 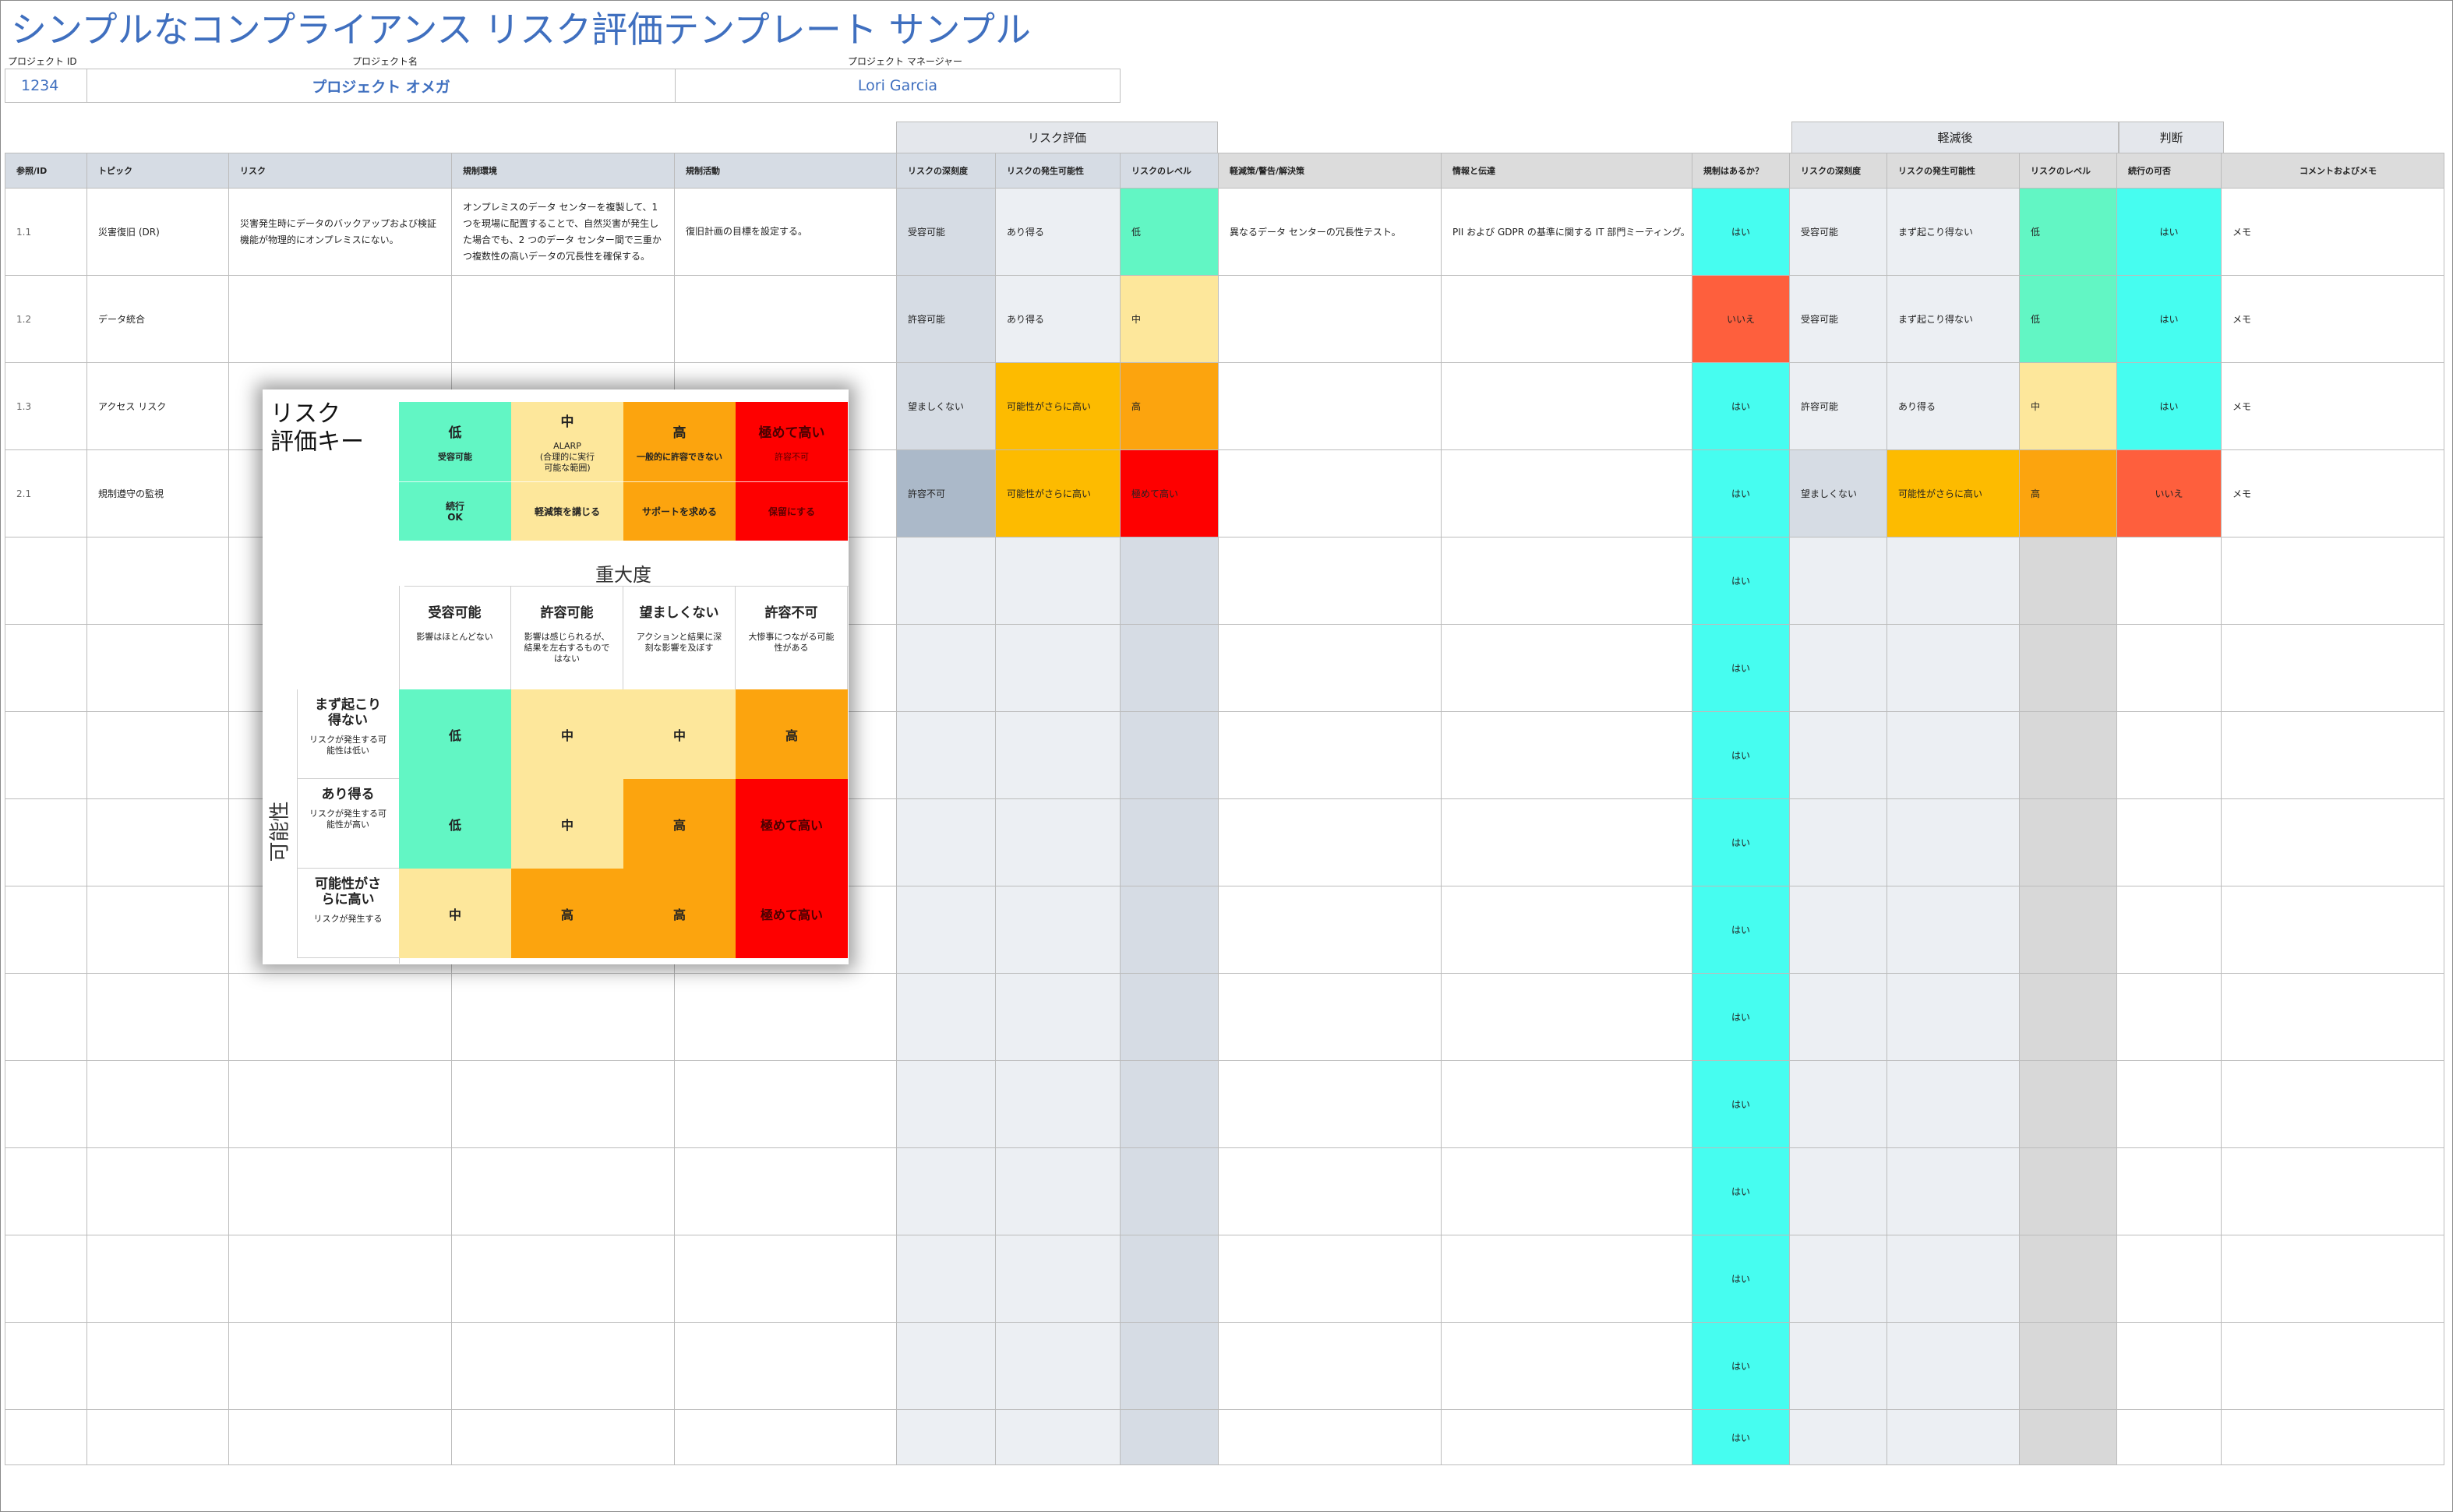 What do you see at coordinates (786, 1366) in the screenshot?
I see `cell-r13-c4` at bounding box center [786, 1366].